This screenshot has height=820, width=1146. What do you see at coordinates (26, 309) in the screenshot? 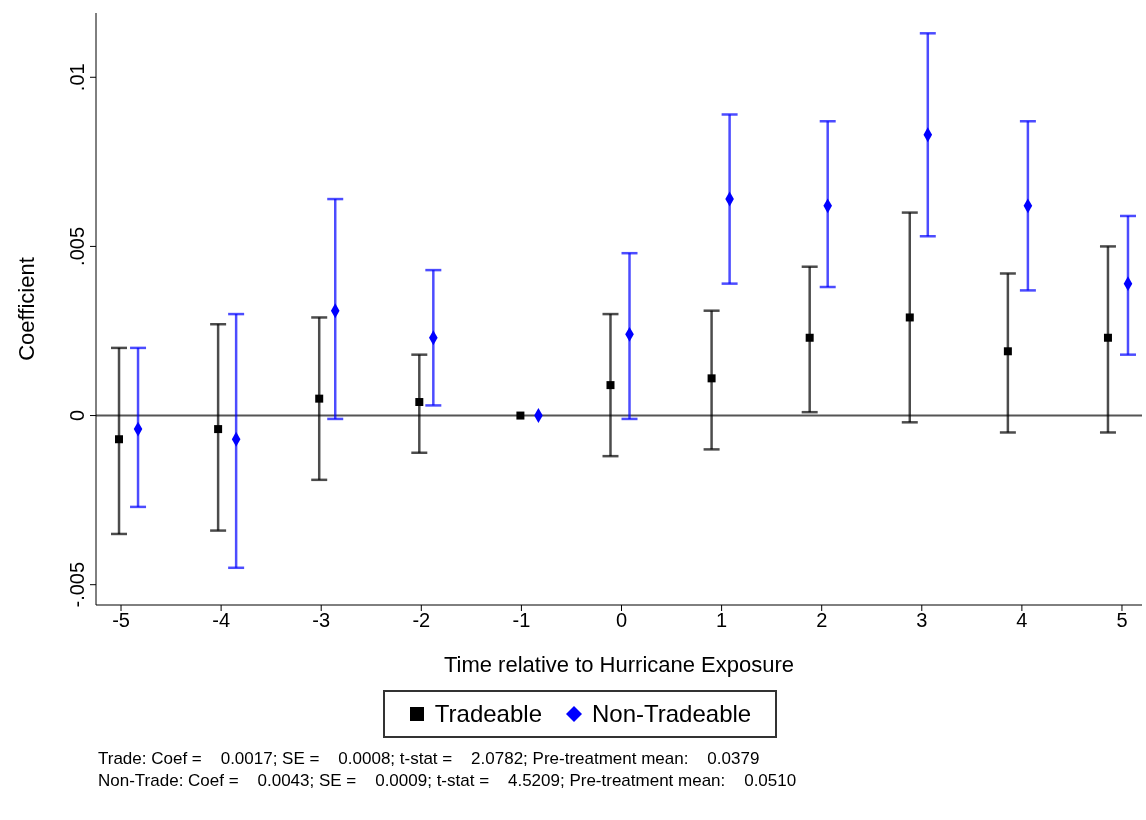
I see `y-axis-title: Coefficient` at bounding box center [26, 309].